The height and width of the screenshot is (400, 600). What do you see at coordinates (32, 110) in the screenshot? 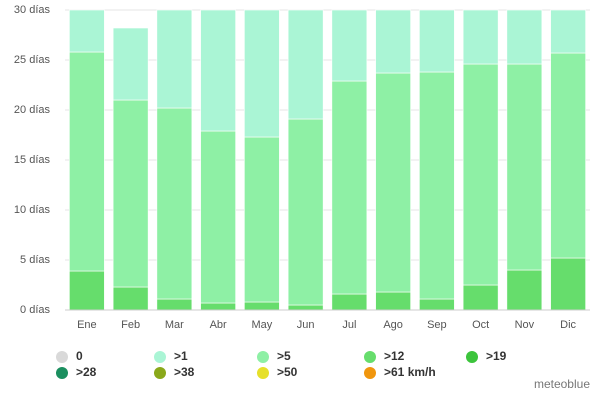
I see `y-tick-label: 20 días` at bounding box center [32, 110].